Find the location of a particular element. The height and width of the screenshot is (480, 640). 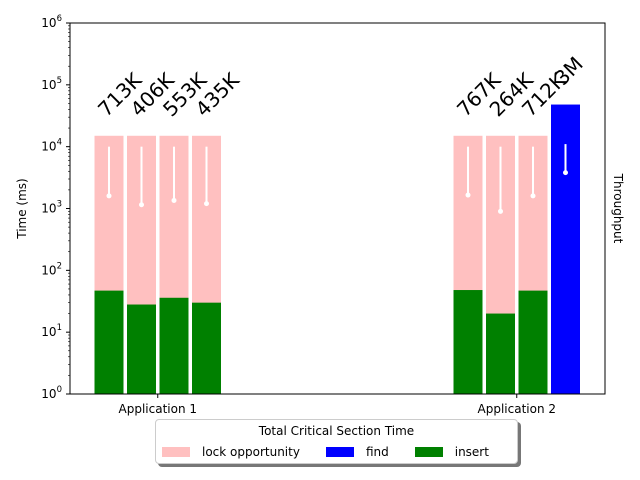

y-tick-label: 10⁴ is located at coordinates (51, 146).